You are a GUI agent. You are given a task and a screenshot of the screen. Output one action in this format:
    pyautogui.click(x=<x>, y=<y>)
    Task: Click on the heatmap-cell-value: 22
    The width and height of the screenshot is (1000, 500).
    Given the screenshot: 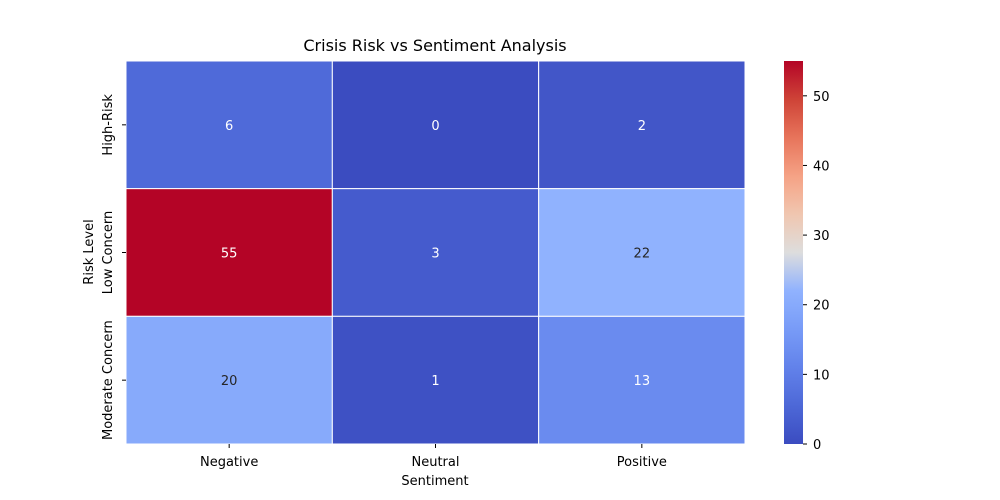 What is the action you would take?
    pyautogui.click(x=642, y=254)
    